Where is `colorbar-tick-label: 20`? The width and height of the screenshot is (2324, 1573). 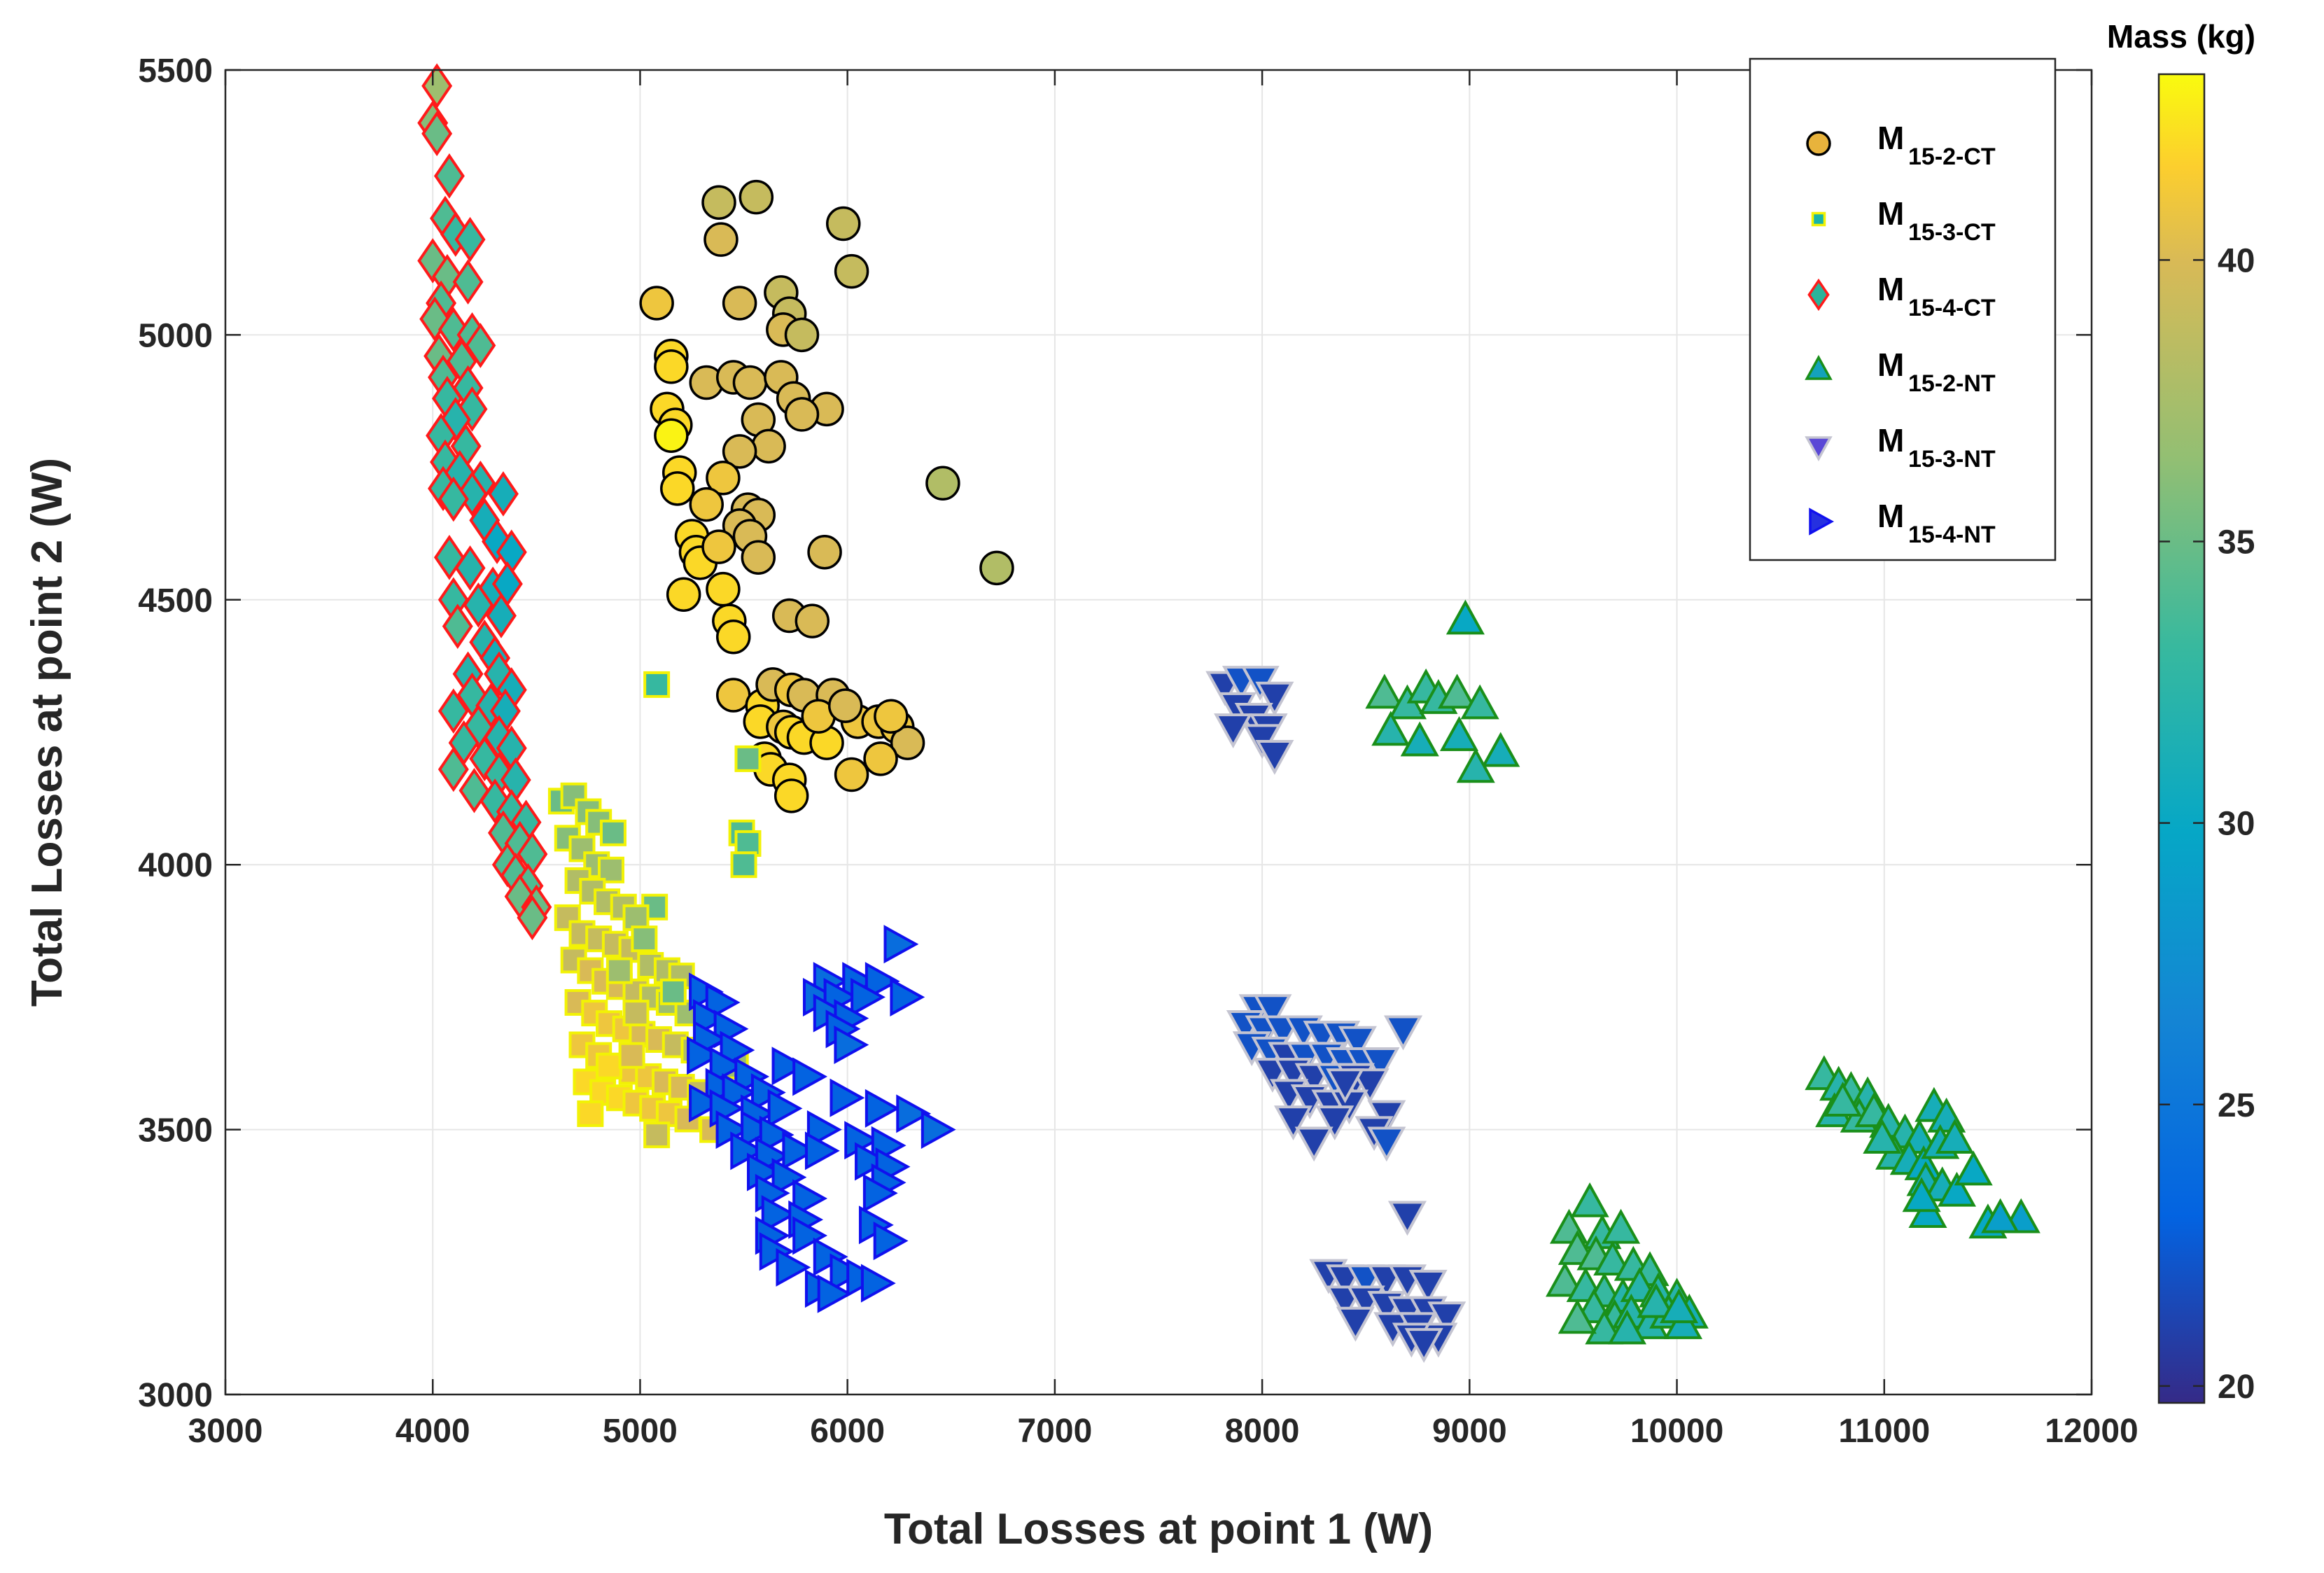
colorbar-tick-label: 20 is located at coordinates (2236, 1388).